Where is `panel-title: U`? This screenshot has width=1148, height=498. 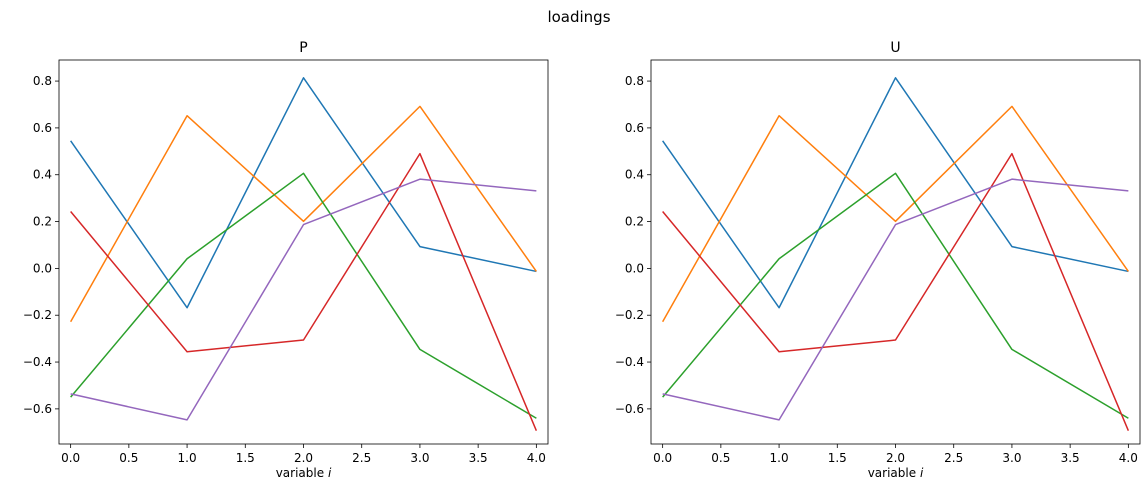 panel-title: U is located at coordinates (895, 48).